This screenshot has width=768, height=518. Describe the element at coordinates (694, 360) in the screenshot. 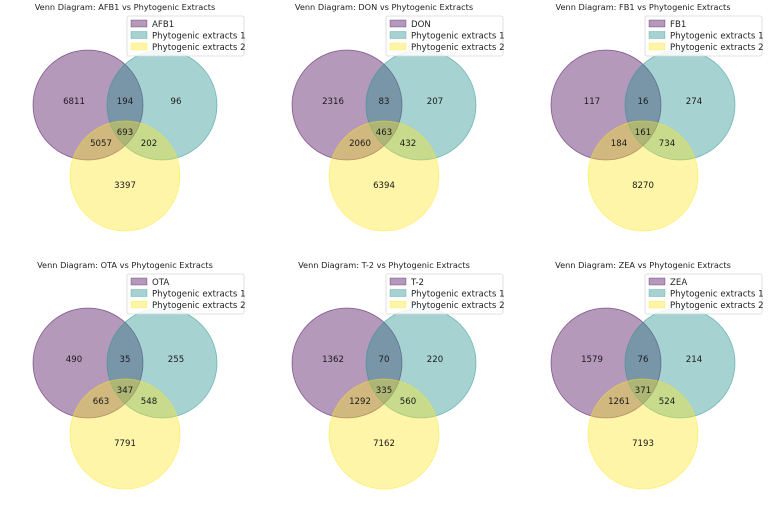

I see `region-label-b-only: 214` at that location.